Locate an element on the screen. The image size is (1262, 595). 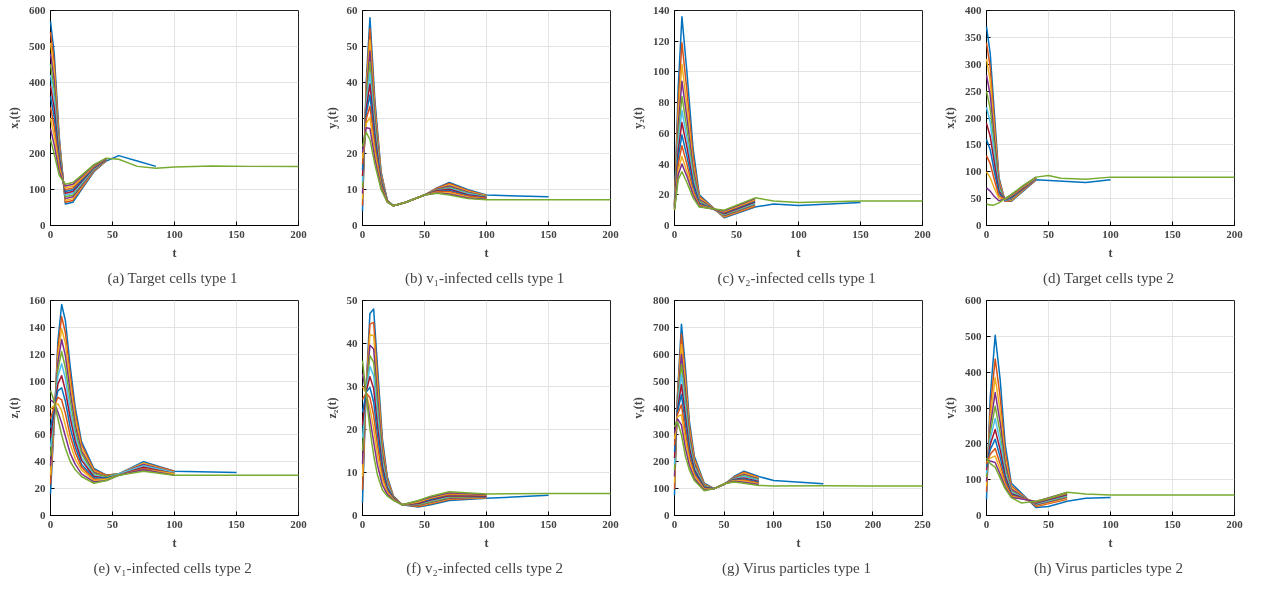
y-tick-label: 350 is located at coordinates (973, 36).